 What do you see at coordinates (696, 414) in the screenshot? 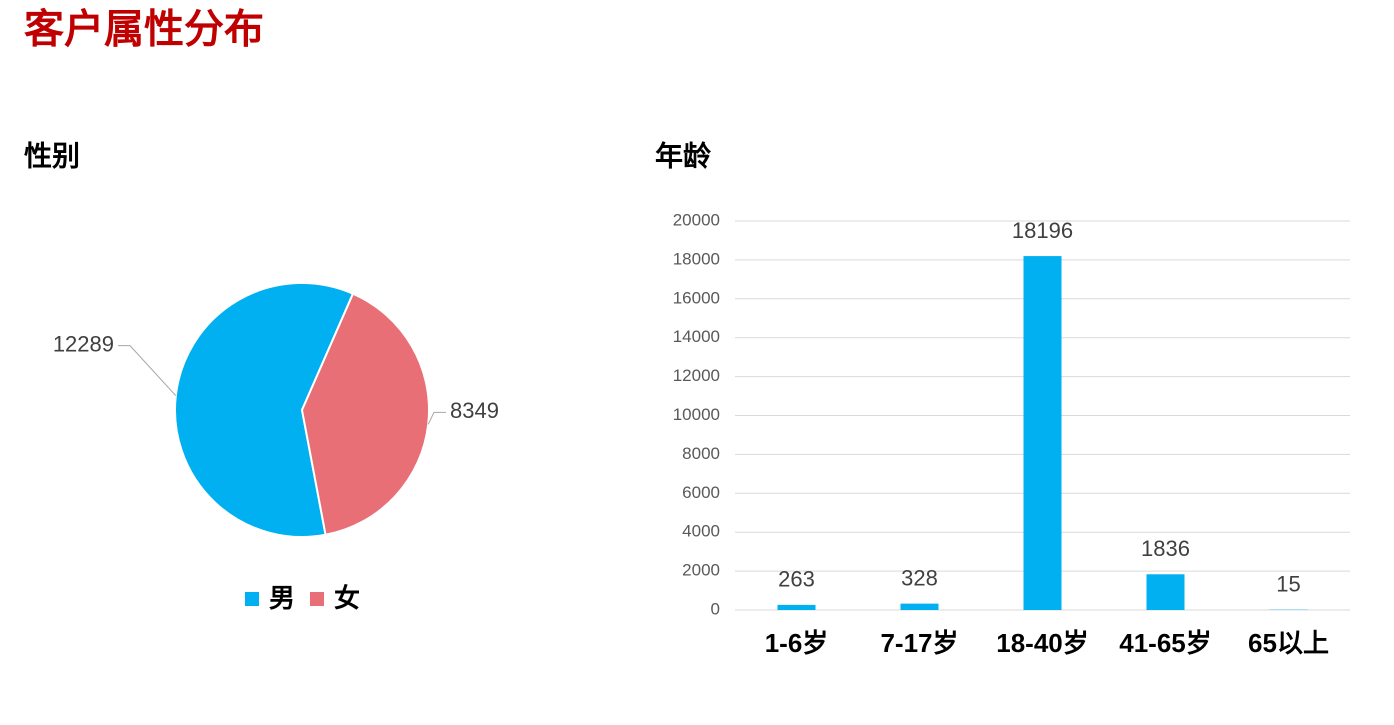
I see `y-tick-label: 10000` at bounding box center [696, 414].